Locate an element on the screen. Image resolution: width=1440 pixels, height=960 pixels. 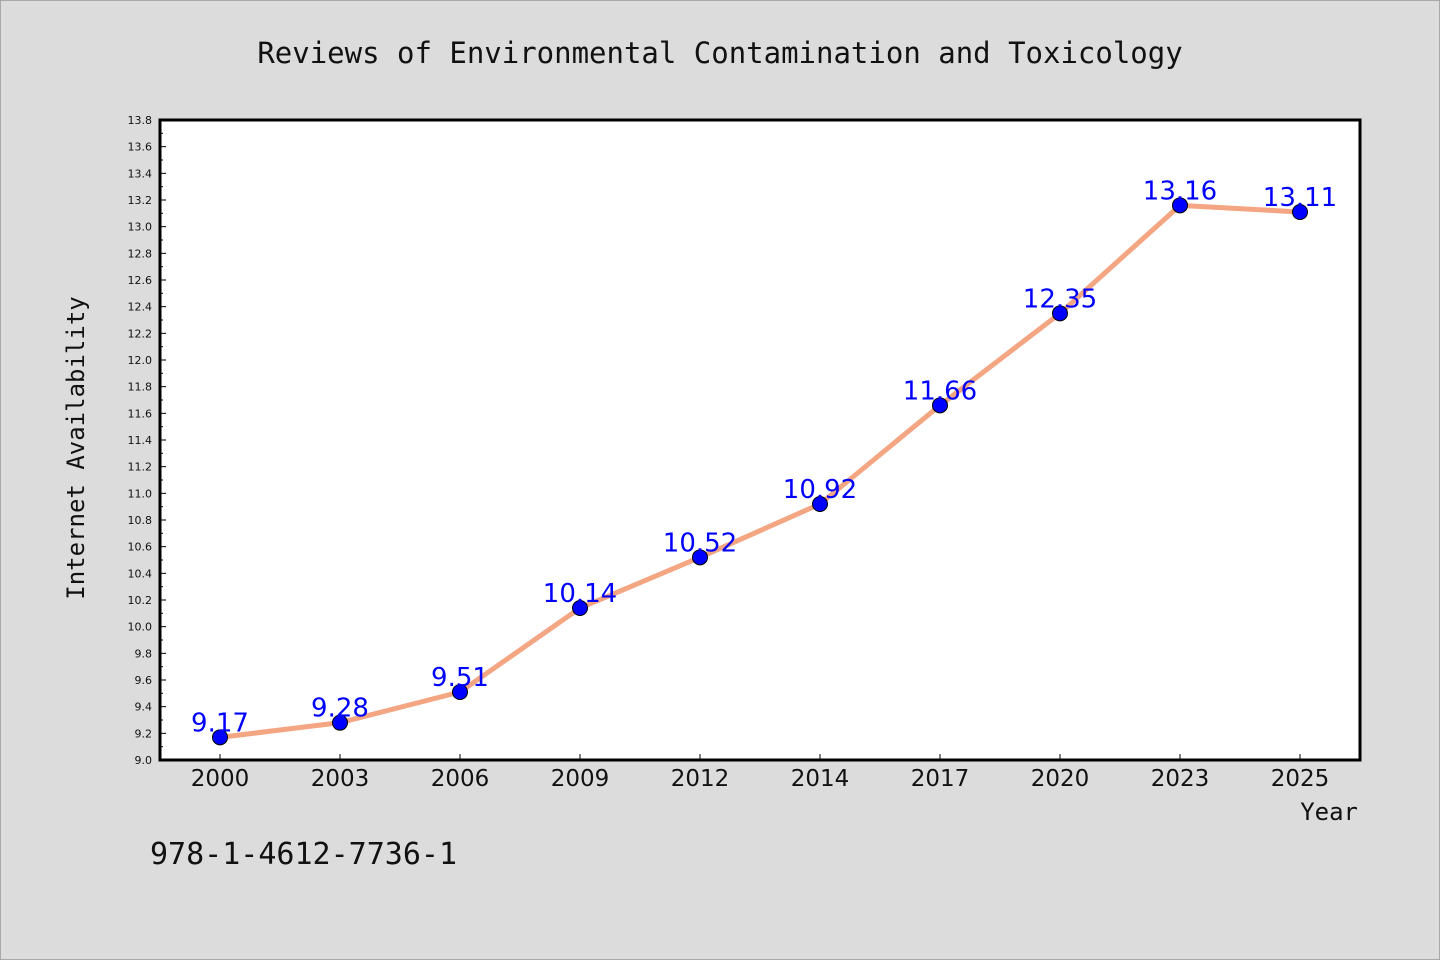
y-tick-label: 9.6 is located at coordinates (144, 680).